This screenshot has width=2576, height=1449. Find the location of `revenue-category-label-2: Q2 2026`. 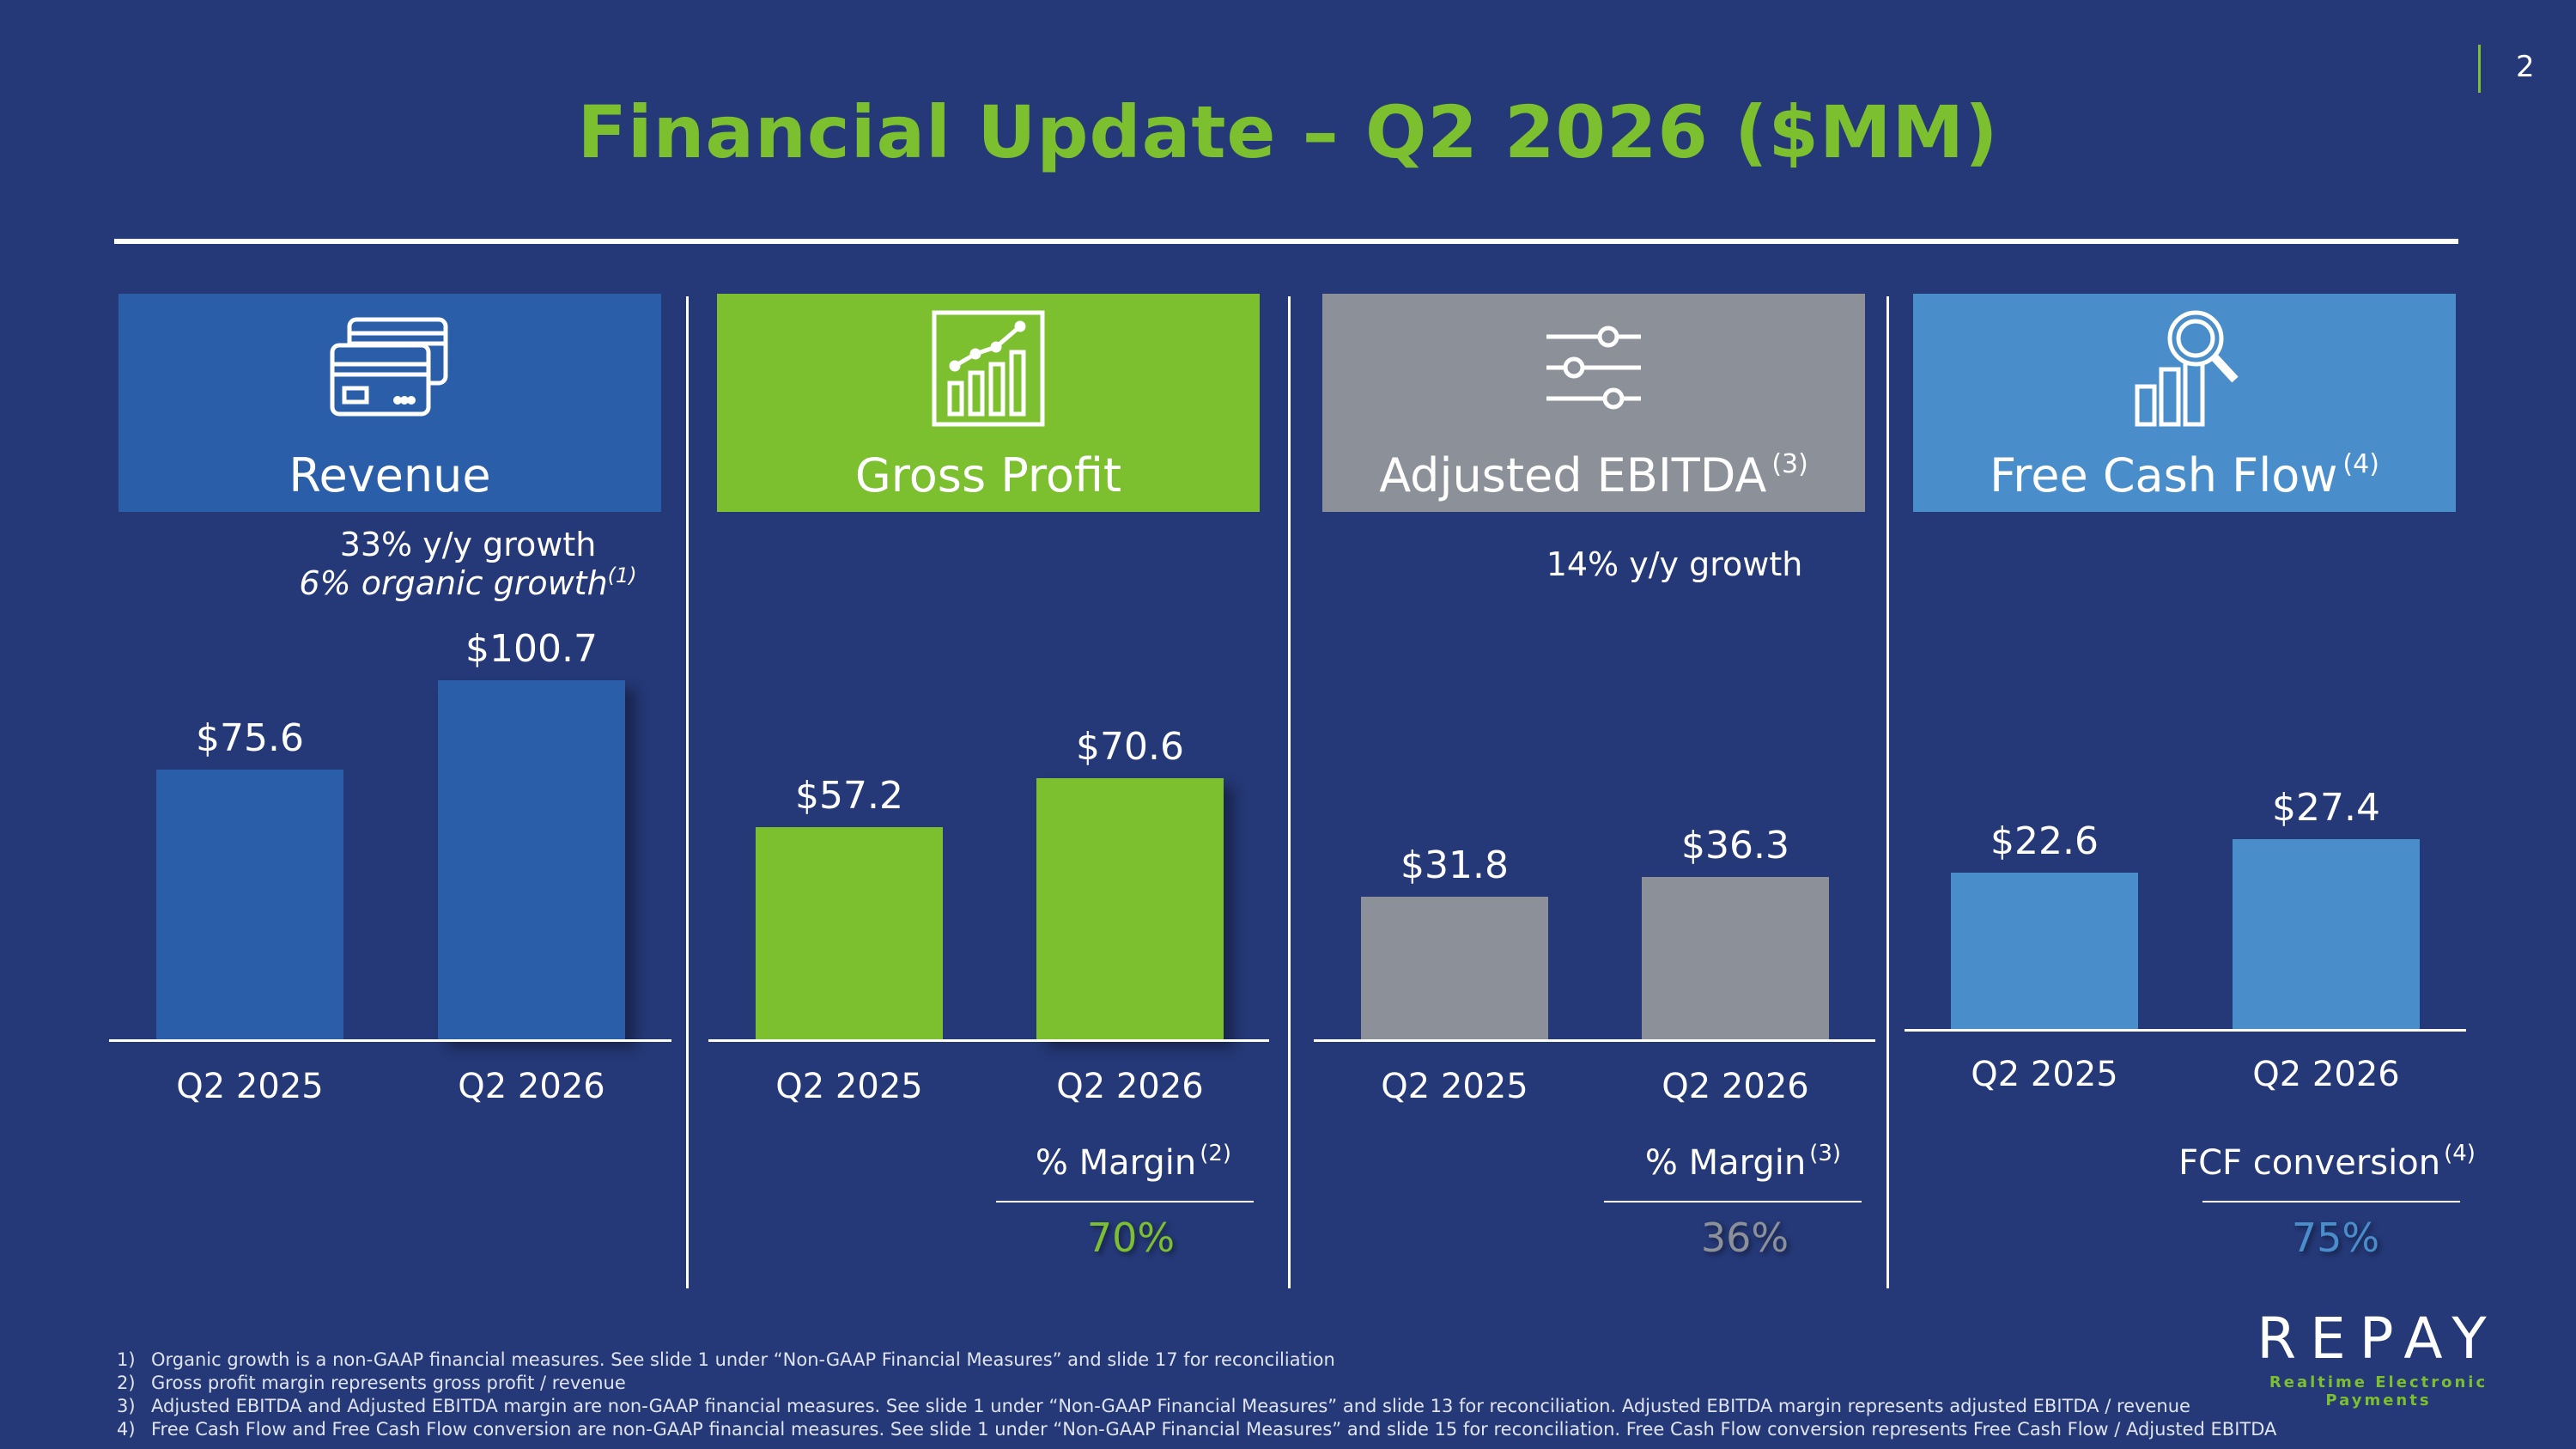

revenue-category-label-2: Q2 2026 is located at coordinates (532, 1086).